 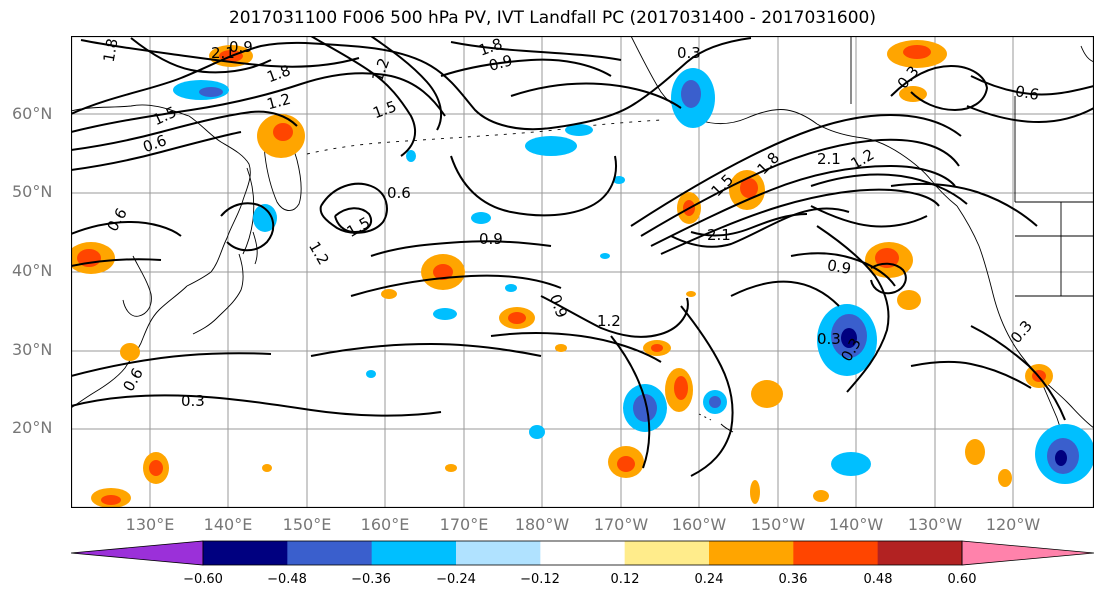 I want to click on colorbar-border, so click(x=582, y=553).